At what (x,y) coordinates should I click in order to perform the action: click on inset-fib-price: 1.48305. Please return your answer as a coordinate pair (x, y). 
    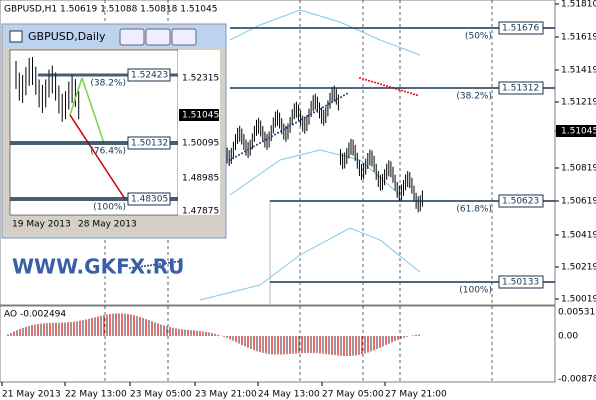
    Looking at the image, I should click on (149, 200).